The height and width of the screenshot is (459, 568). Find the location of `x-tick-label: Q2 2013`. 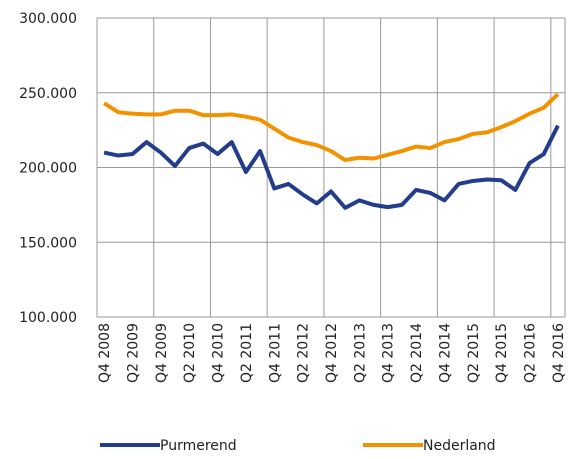

x-tick-label: Q2 2013 is located at coordinates (360, 353).